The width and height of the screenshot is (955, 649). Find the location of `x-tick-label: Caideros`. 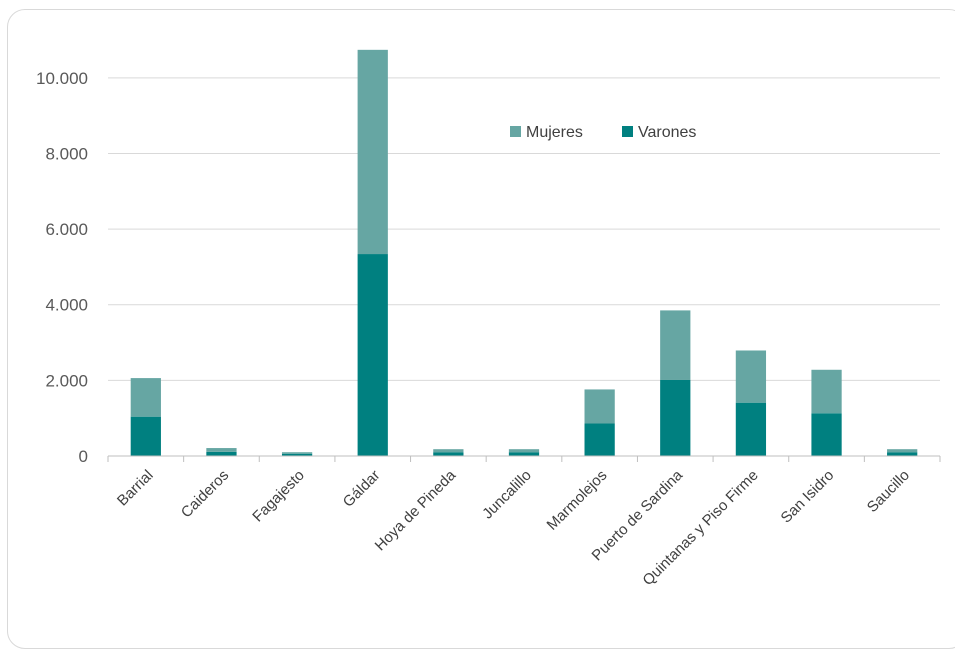

x-tick-label: Caideros is located at coordinates (205, 494).